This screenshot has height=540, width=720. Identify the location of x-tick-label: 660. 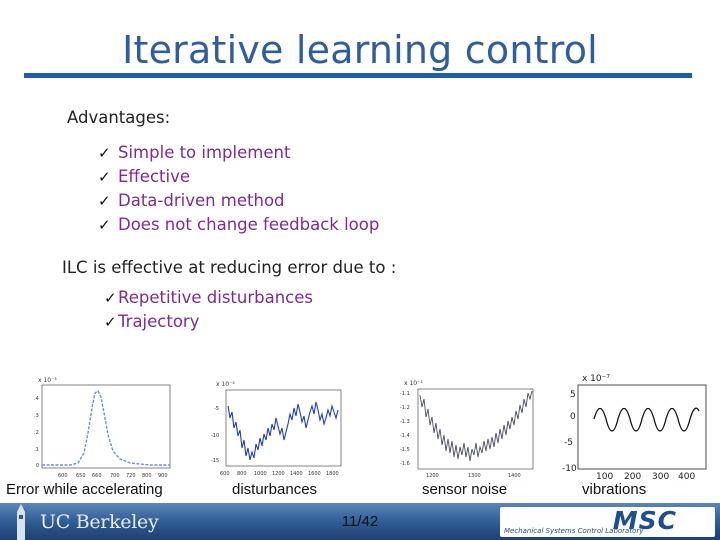
(97, 476).